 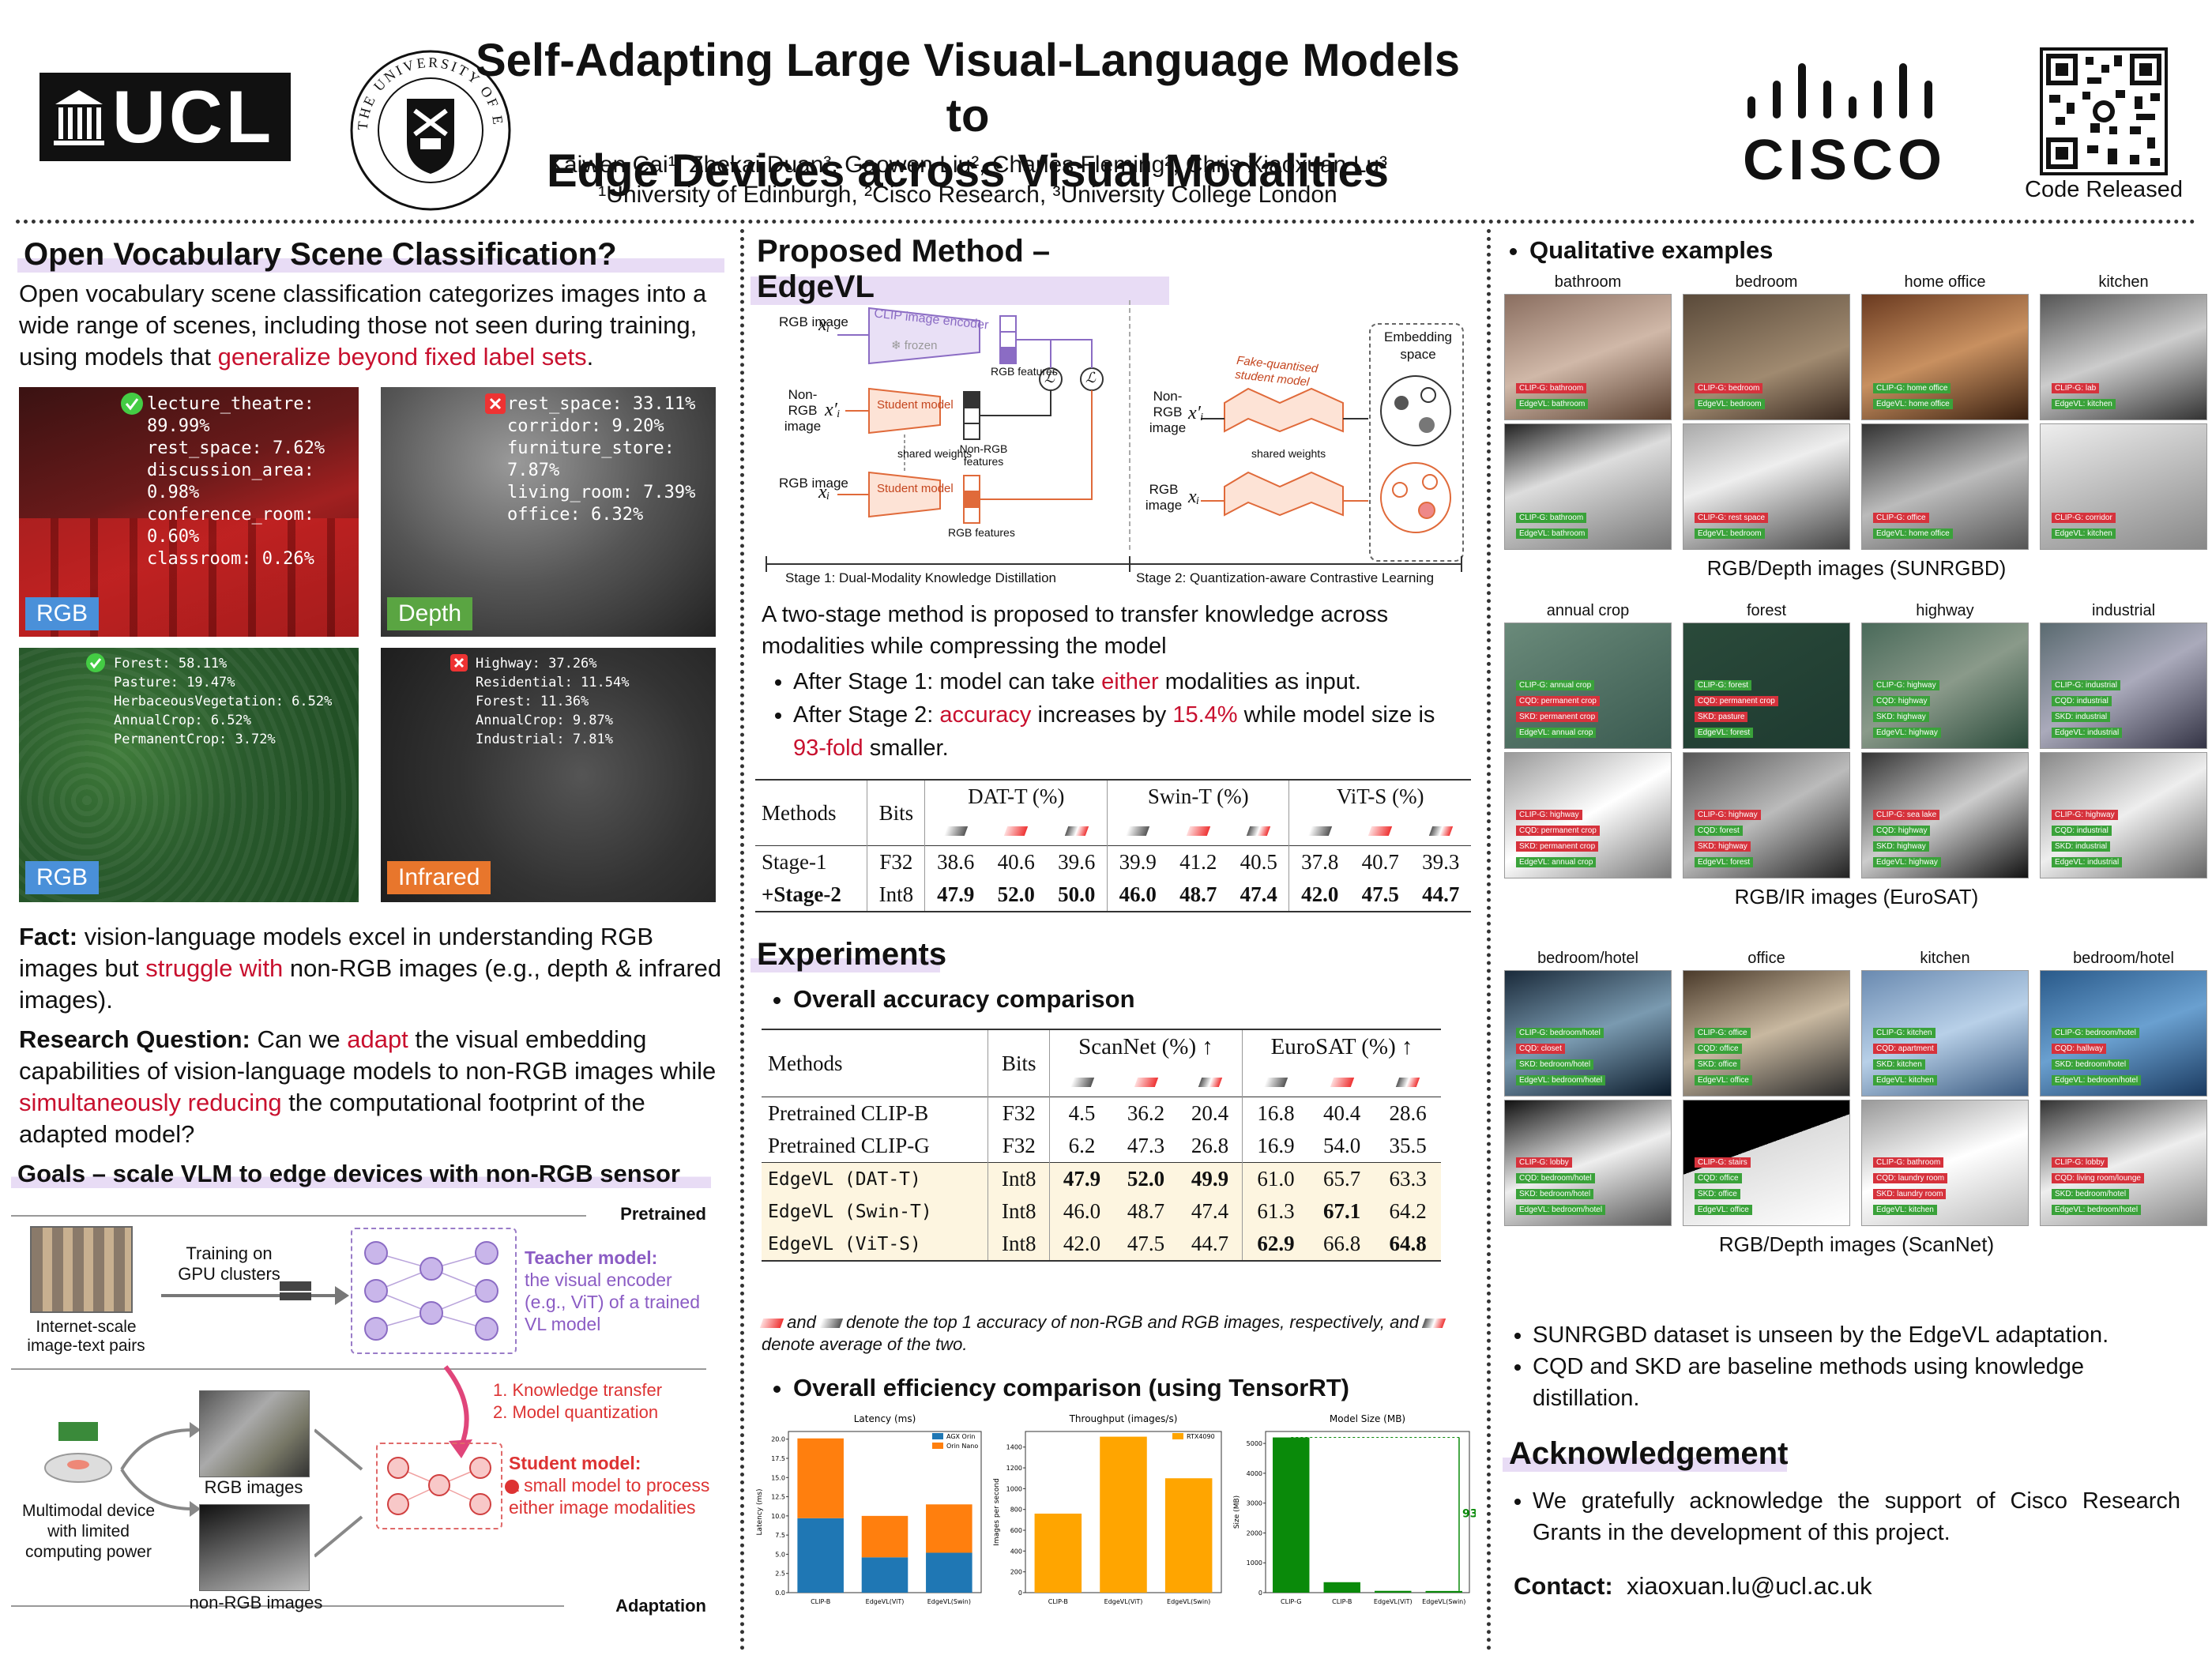 What do you see at coordinates (1557, 733) in the screenshot?
I see `prediction-label: EdgeVL: annual crop` at bounding box center [1557, 733].